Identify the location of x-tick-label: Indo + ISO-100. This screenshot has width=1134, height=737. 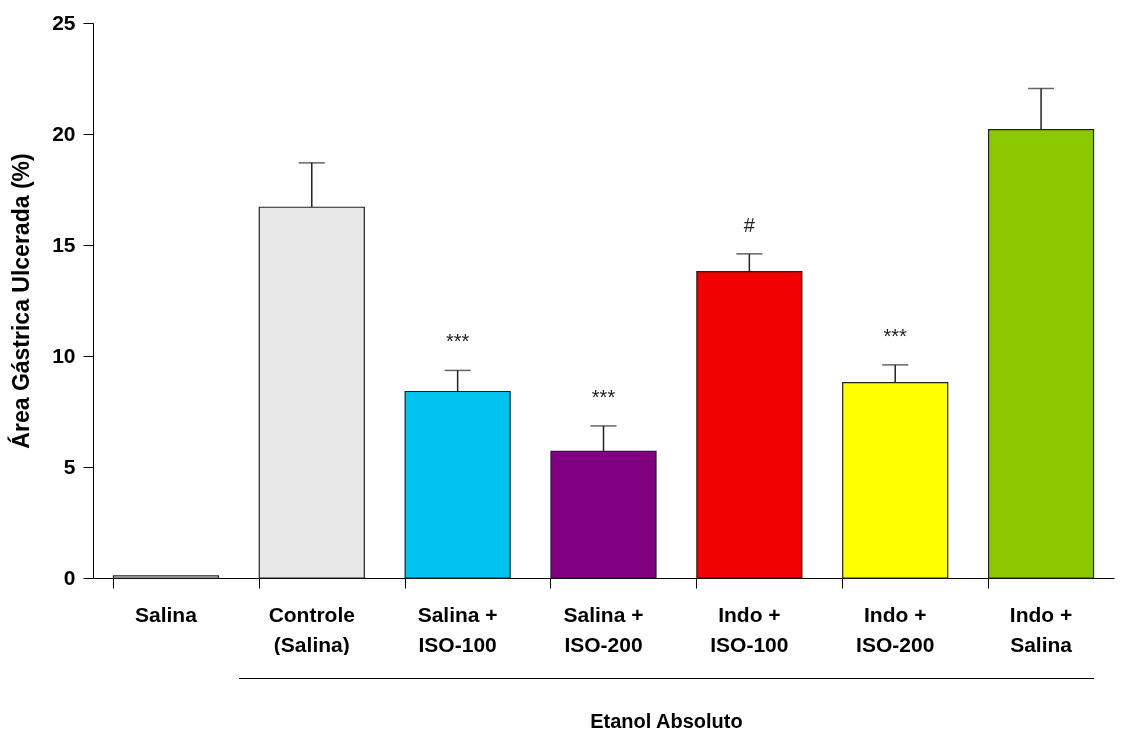
(749, 629).